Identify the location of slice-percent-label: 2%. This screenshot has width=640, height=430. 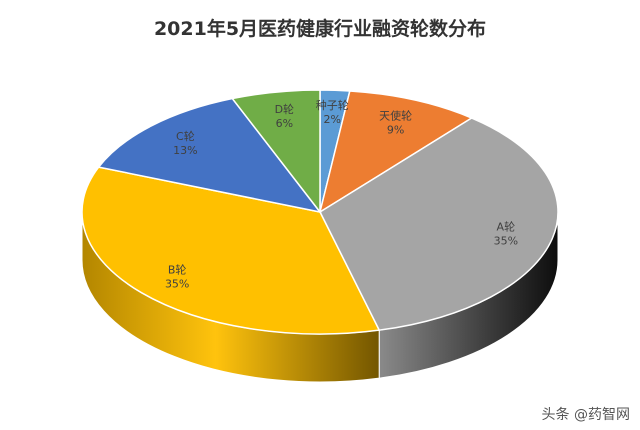
(332, 119).